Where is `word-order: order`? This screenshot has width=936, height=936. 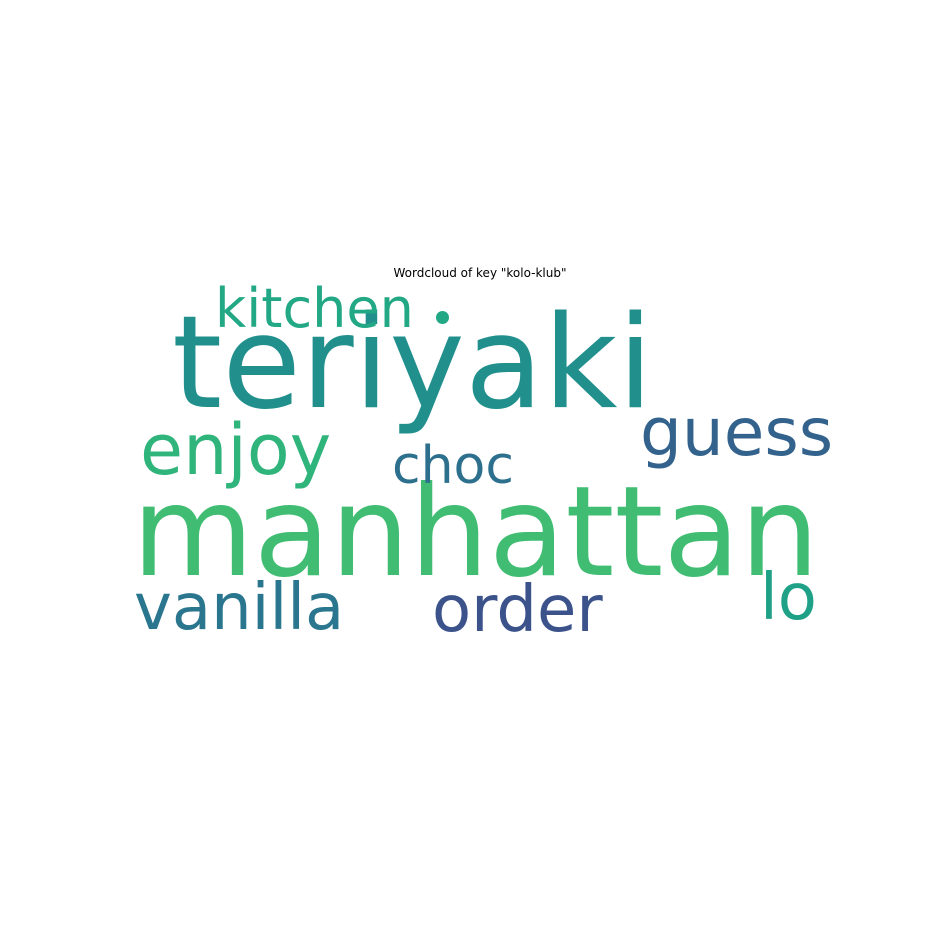
word-order: order is located at coordinates (517, 610).